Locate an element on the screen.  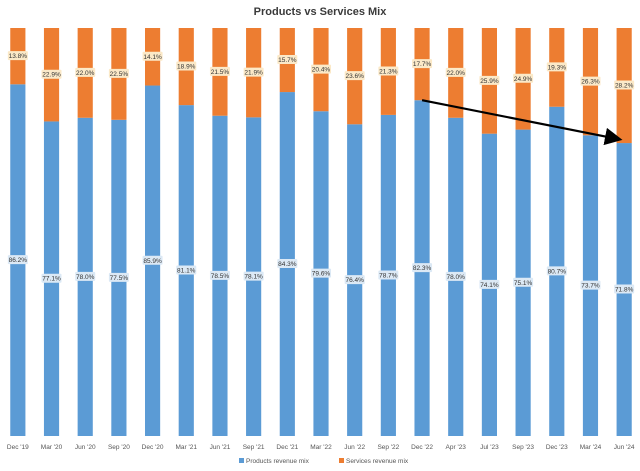
legend-label: Services revenue mix is located at coordinates (377, 461).